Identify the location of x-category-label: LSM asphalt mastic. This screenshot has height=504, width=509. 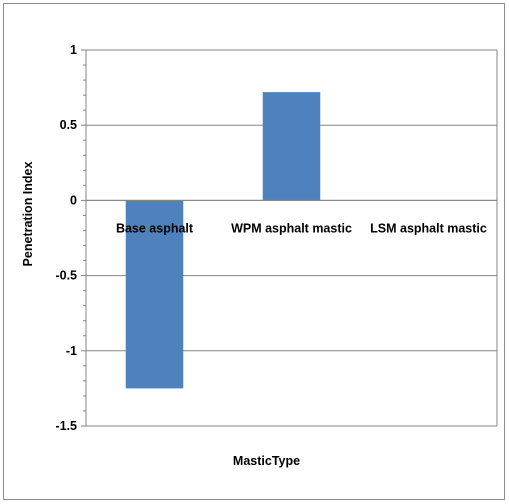
(428, 228).